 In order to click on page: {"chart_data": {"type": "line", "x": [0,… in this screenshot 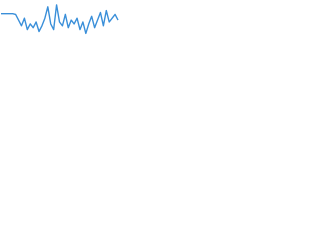, I will do `click(60, 22)`.